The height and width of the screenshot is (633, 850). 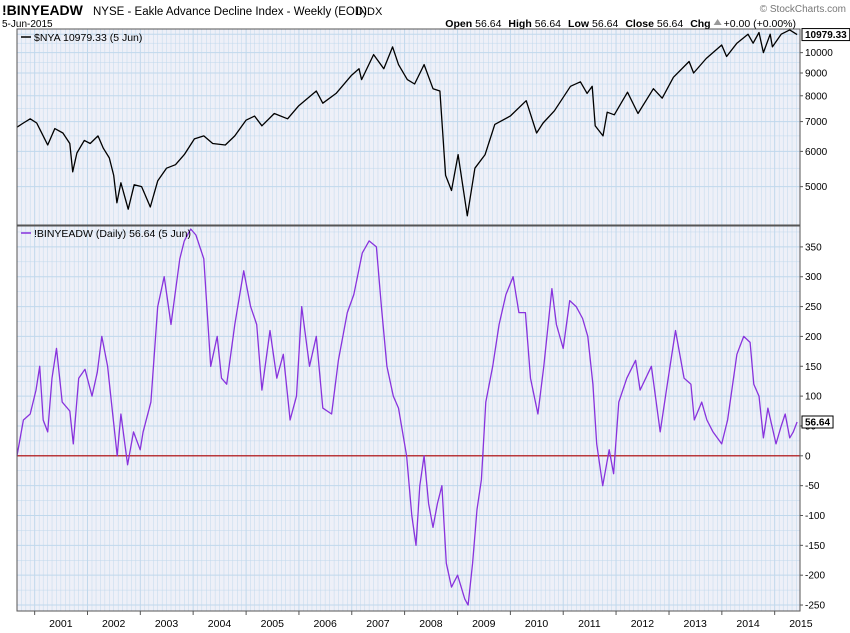 What do you see at coordinates (816, 96) in the screenshot?
I see `y-tick-label: 8000` at bounding box center [816, 96].